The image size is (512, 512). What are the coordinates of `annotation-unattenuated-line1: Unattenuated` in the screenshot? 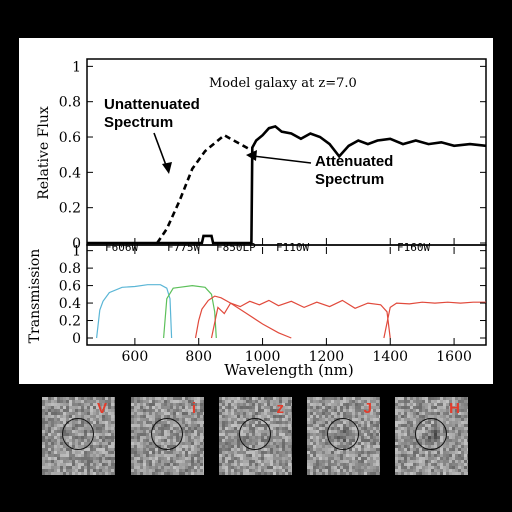 It's located at (152, 104).